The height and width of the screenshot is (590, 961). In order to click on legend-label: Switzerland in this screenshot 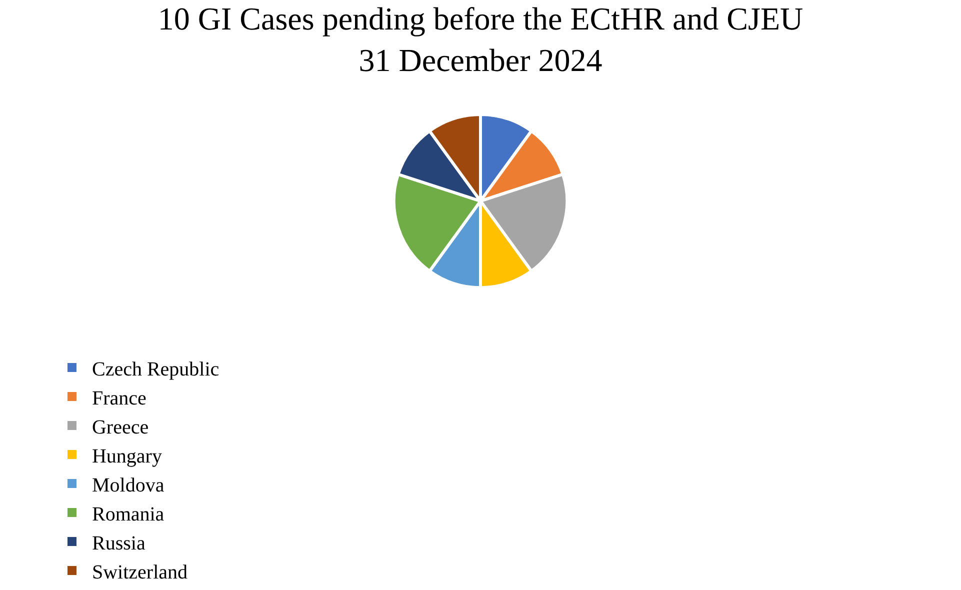, I will do `click(140, 572)`.